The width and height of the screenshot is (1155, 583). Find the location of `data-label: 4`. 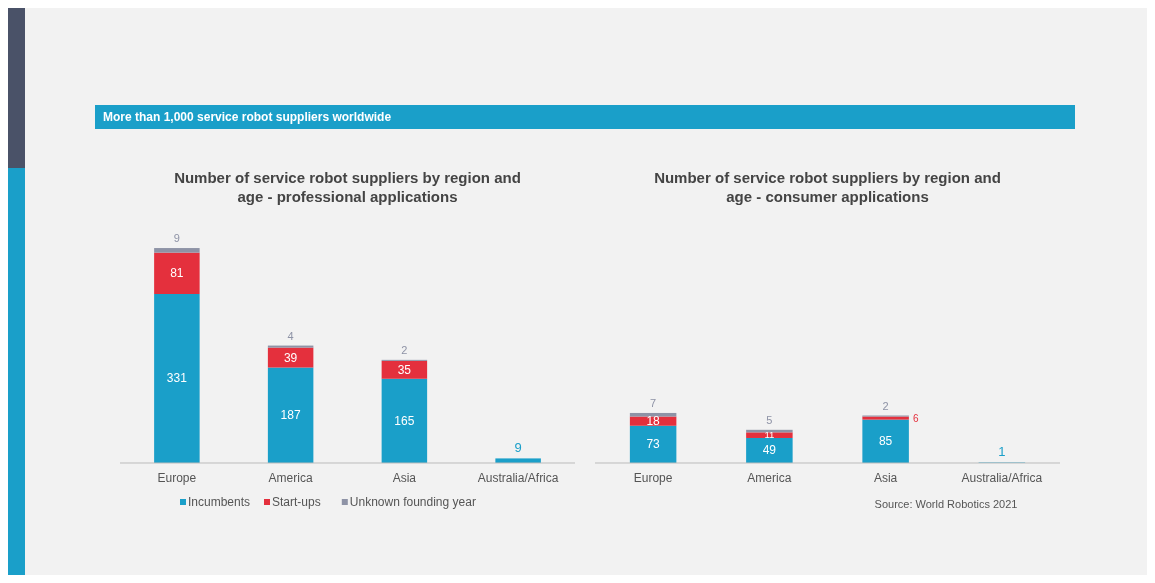

data-label: 4 is located at coordinates (290, 335).